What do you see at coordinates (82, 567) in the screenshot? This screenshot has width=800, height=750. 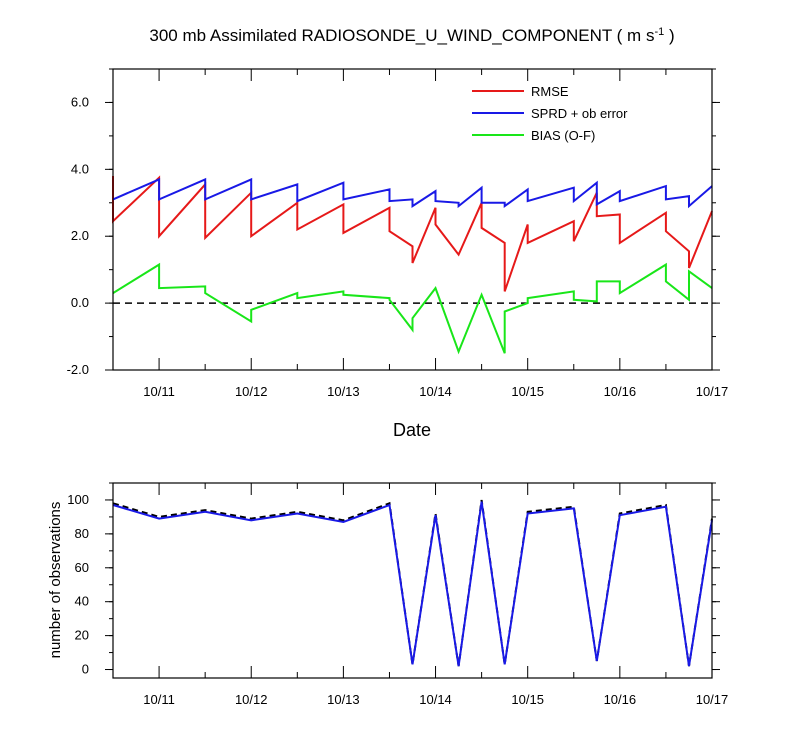 I see `y-tick-label: 60` at bounding box center [82, 567].